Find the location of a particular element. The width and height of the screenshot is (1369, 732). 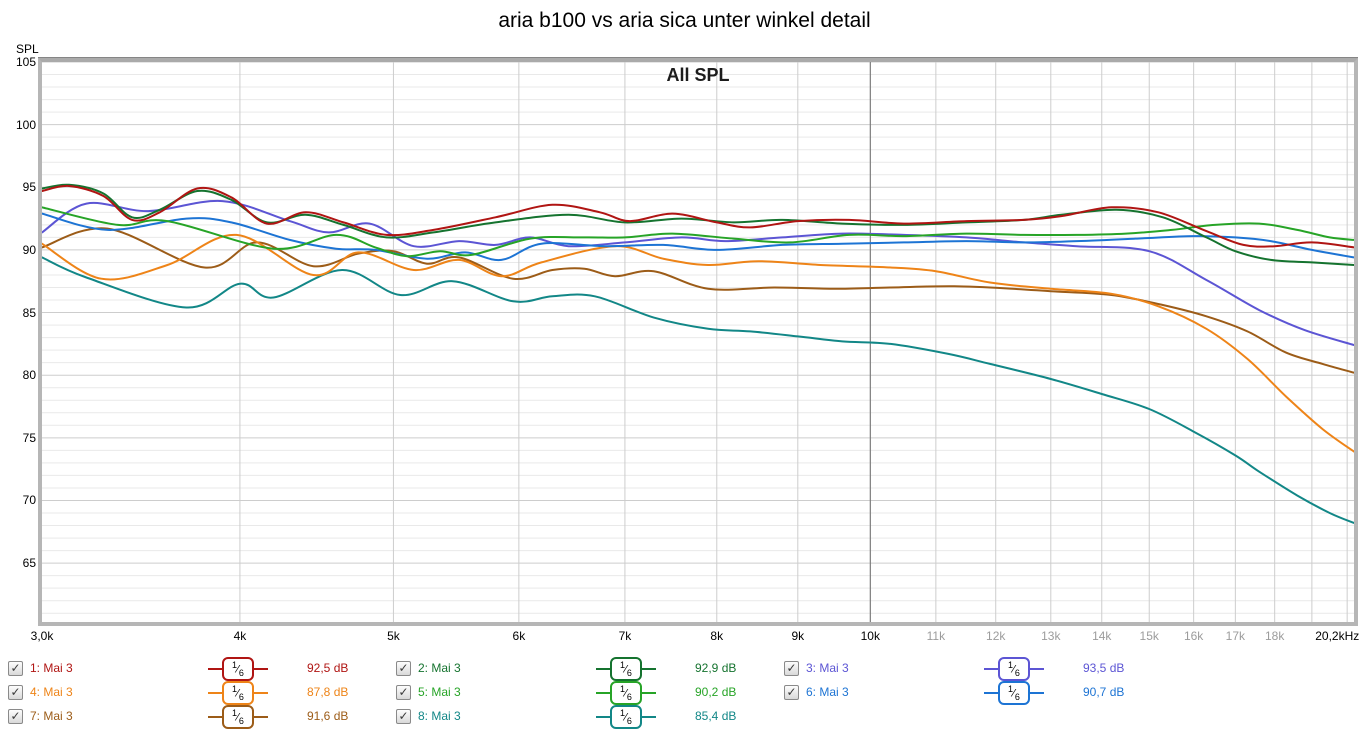

legend-db-value-1: 92,5 dB is located at coordinates (328, 668).